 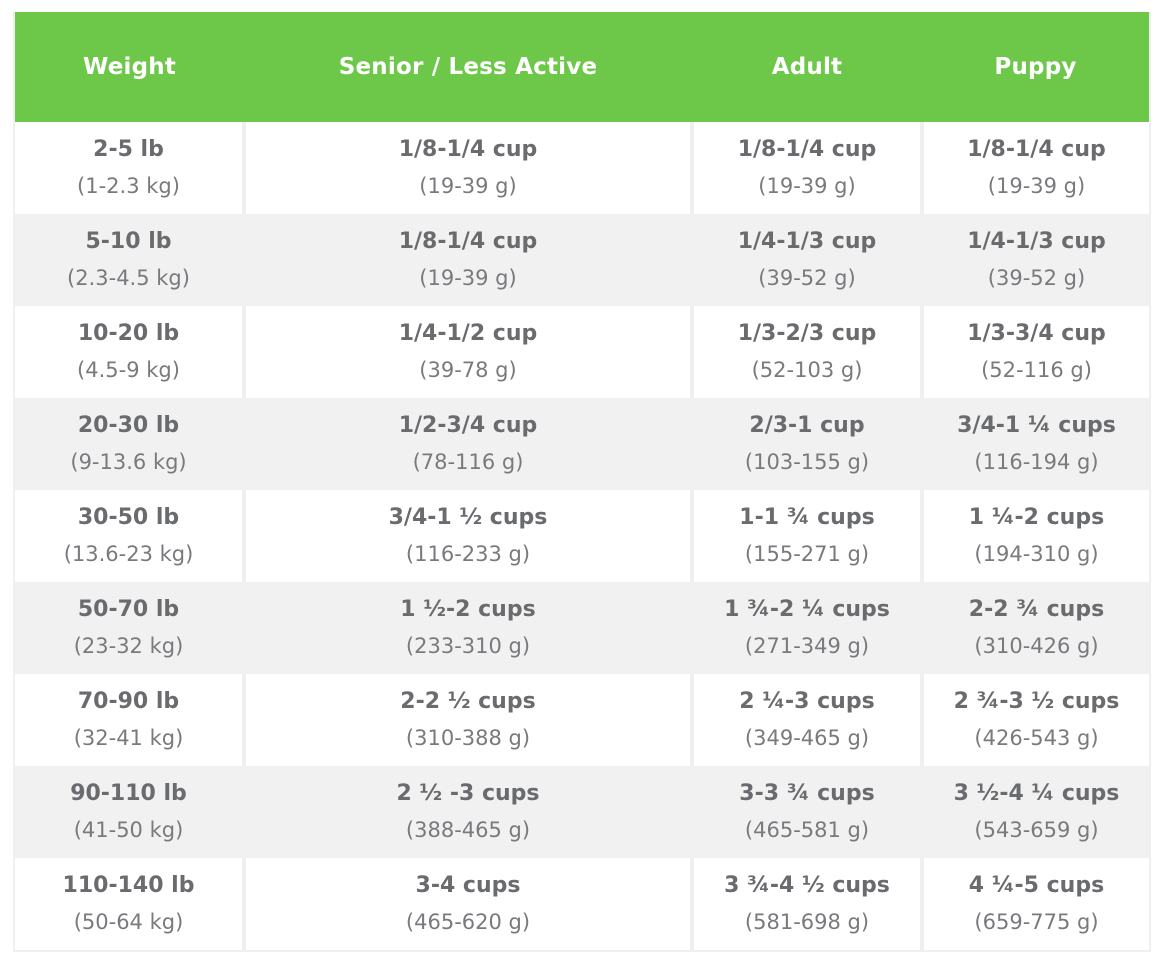 What do you see at coordinates (1035, 67) in the screenshot?
I see `column-header-puppy: Puppy` at bounding box center [1035, 67].